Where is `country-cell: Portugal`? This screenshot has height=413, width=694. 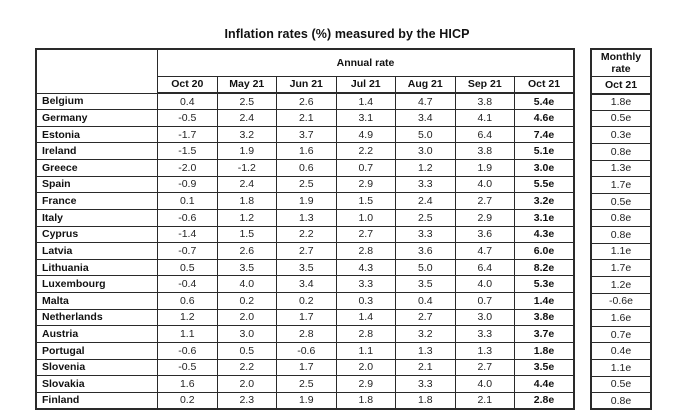
country-cell: Portugal is located at coordinates (96, 350).